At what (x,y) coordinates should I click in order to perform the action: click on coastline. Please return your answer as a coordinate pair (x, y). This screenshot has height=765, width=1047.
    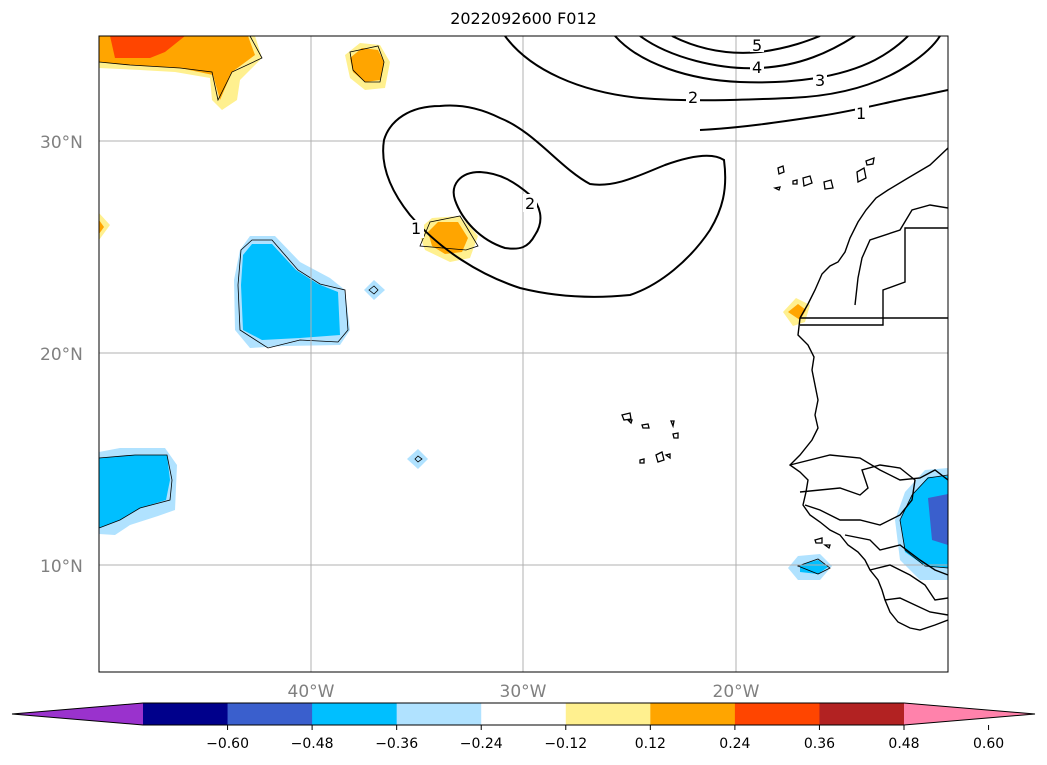
    Looking at the image, I should click on (868, 389).